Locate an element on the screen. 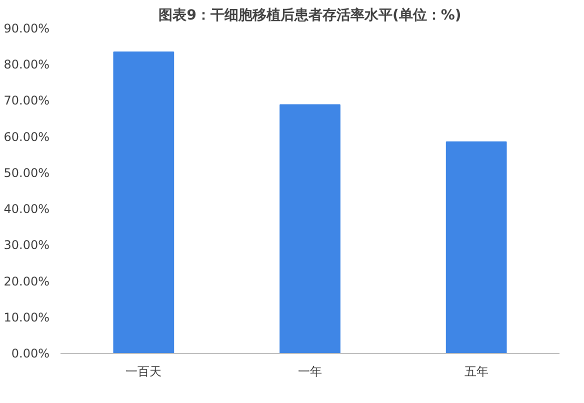  y-tick-label: 10.00% is located at coordinates (27, 317).